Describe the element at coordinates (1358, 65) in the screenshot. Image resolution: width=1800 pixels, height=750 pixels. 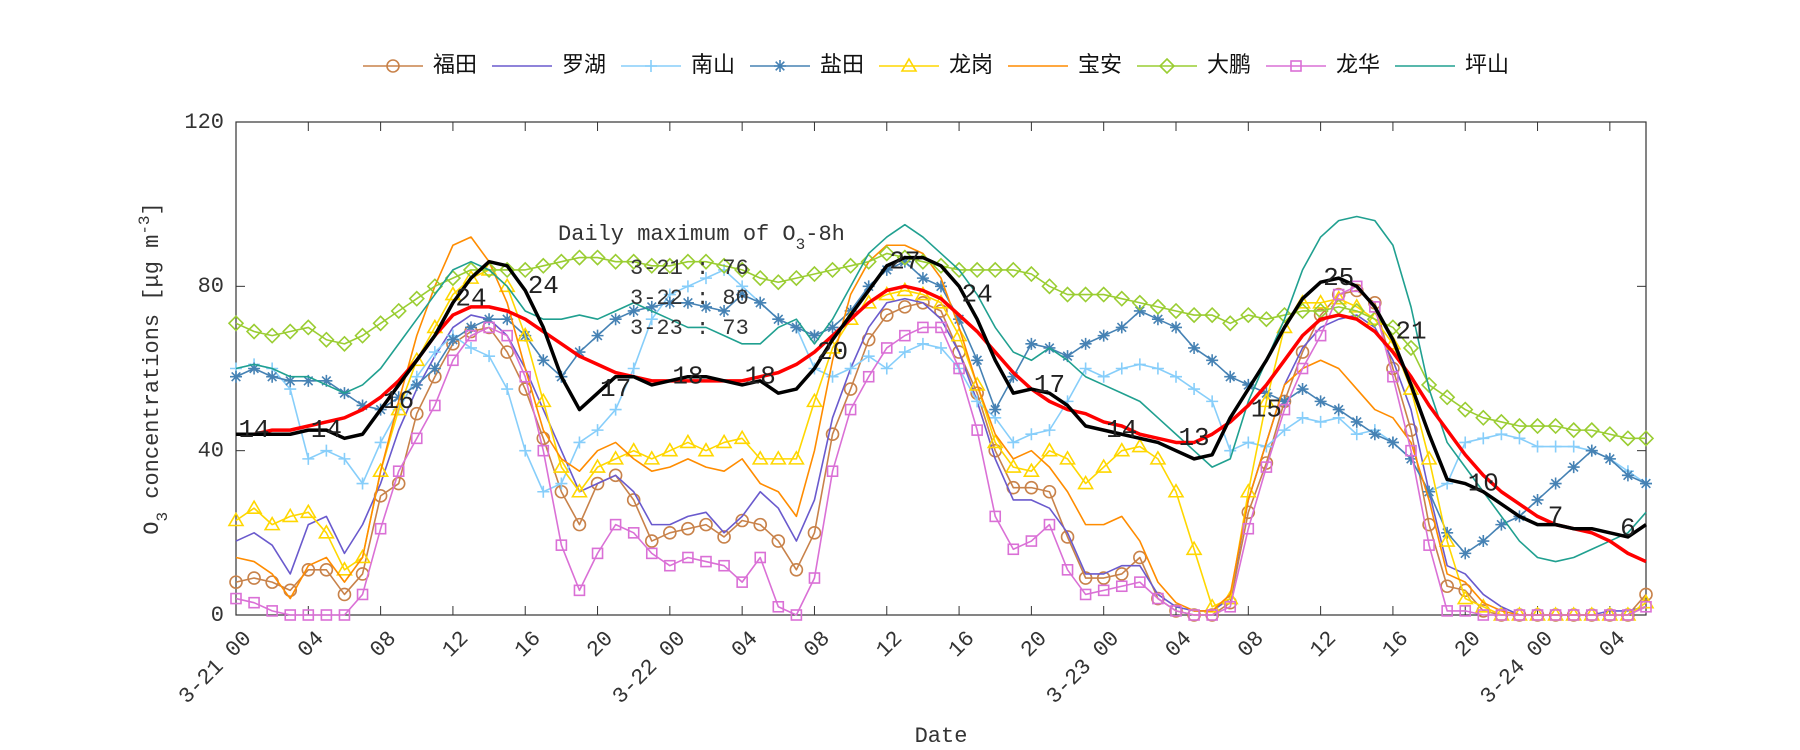
I see `legend-label: 龙华` at that location.